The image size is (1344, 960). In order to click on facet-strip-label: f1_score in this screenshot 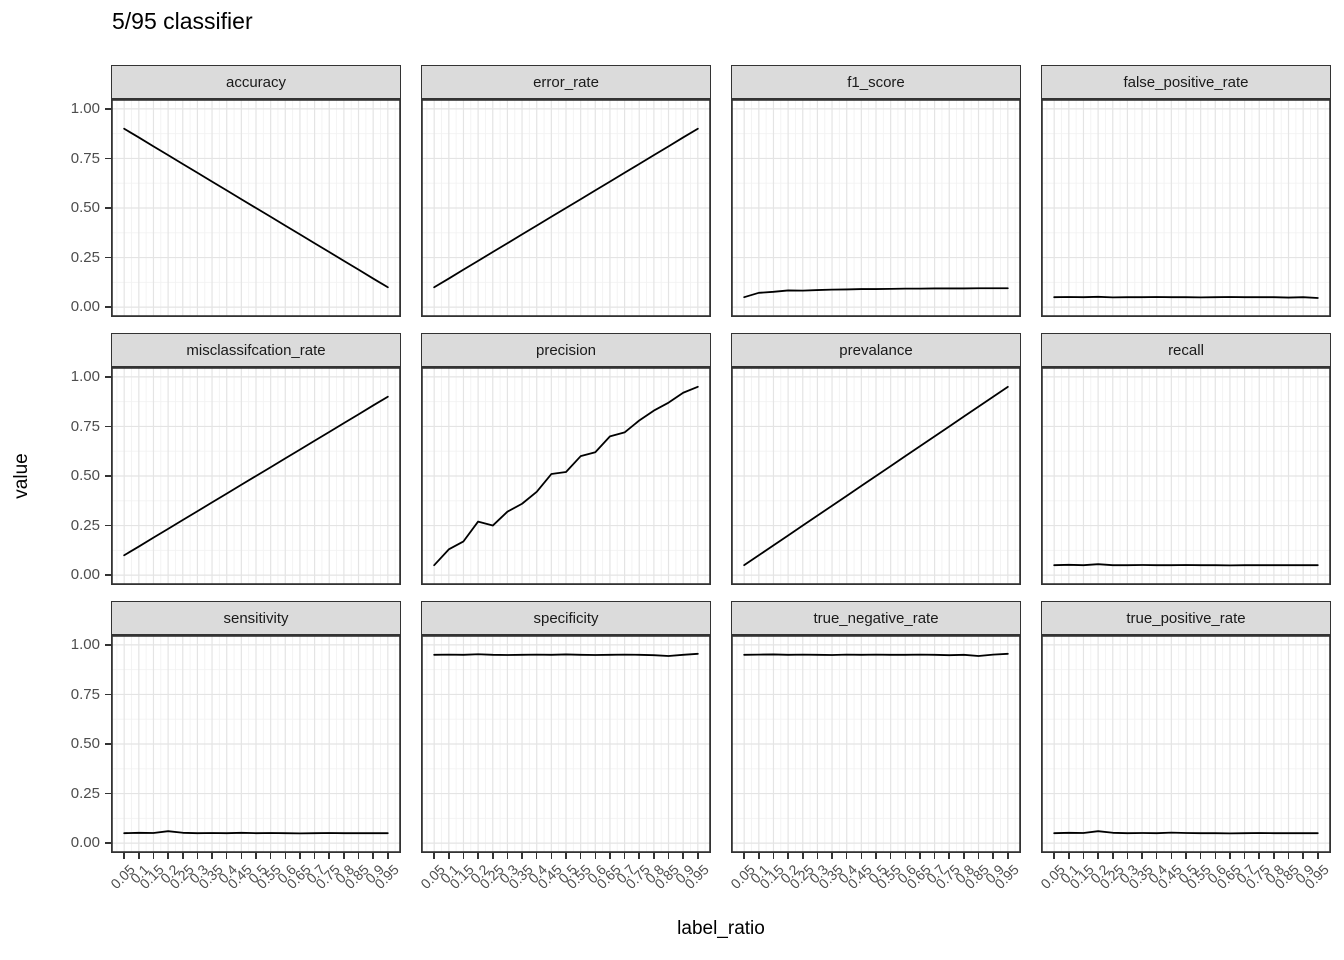, I will do `click(876, 82)`.